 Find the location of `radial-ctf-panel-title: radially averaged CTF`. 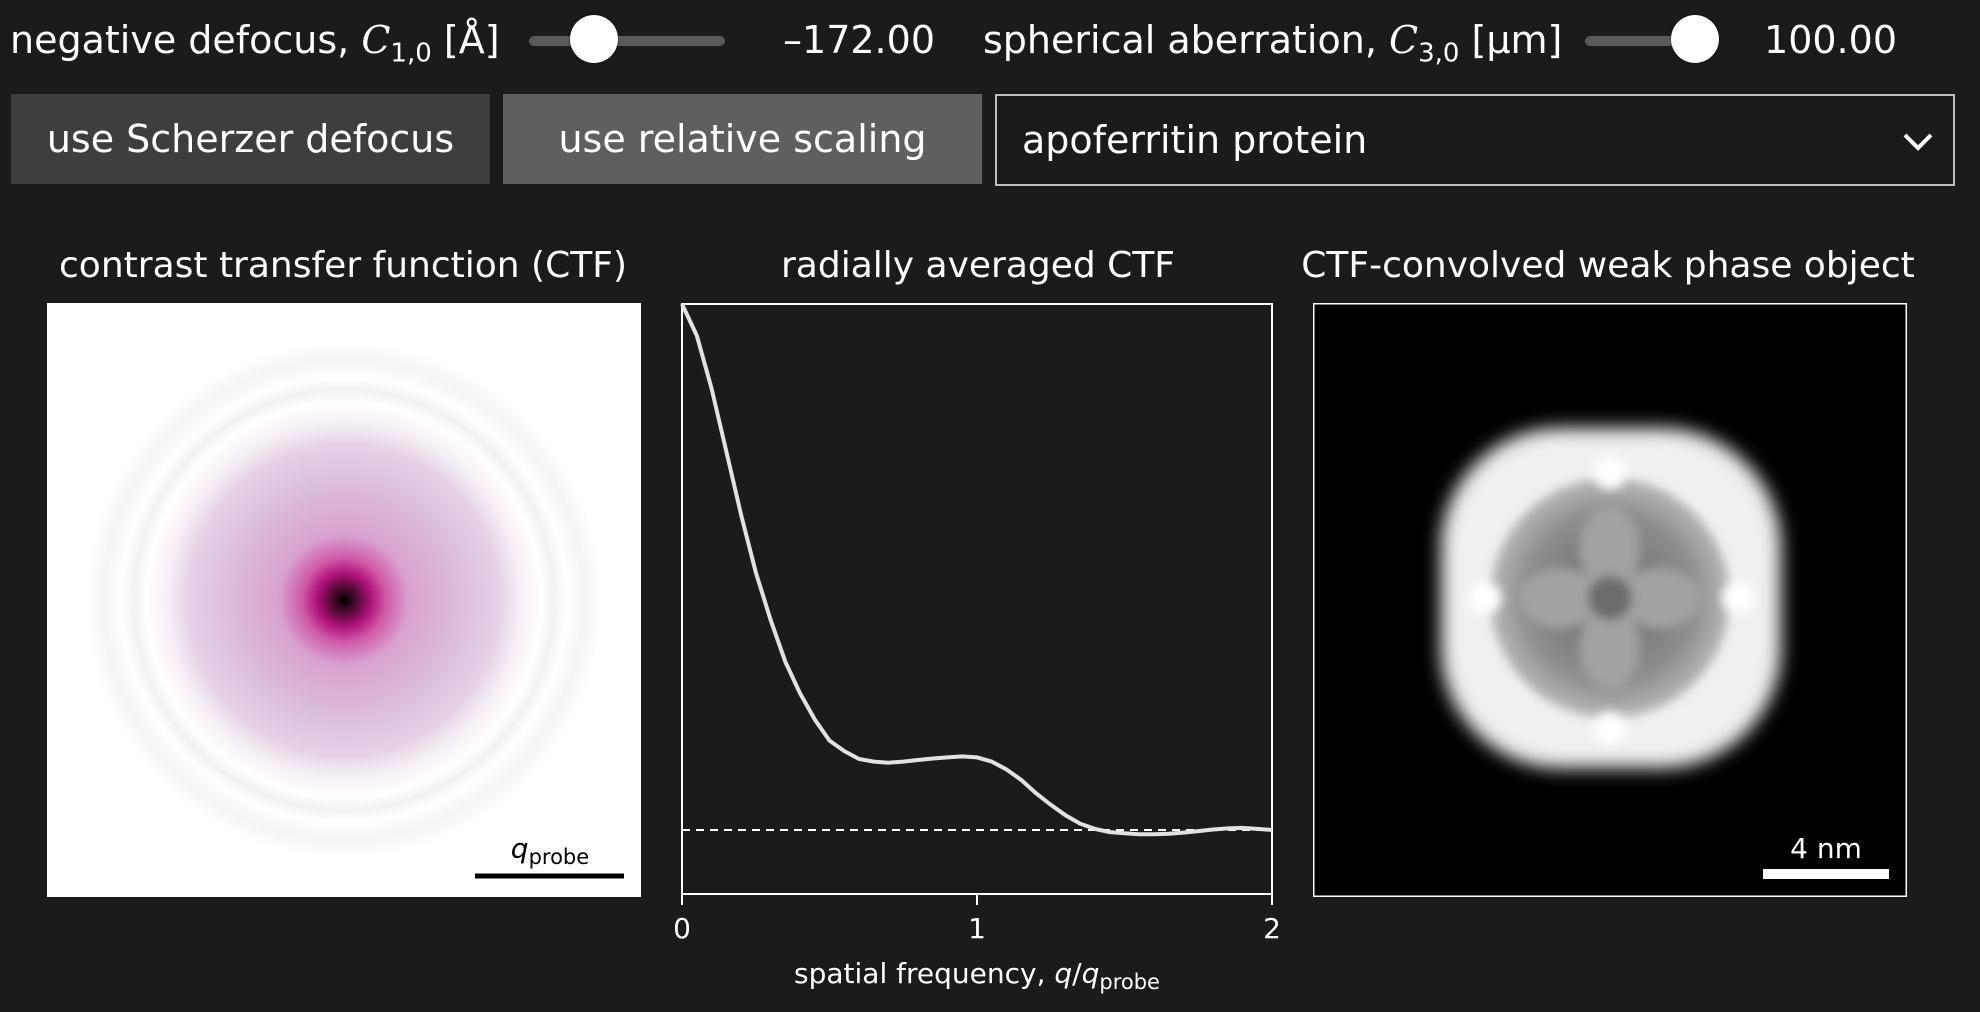

radial-ctf-panel-title: radially averaged CTF is located at coordinates (978, 265).